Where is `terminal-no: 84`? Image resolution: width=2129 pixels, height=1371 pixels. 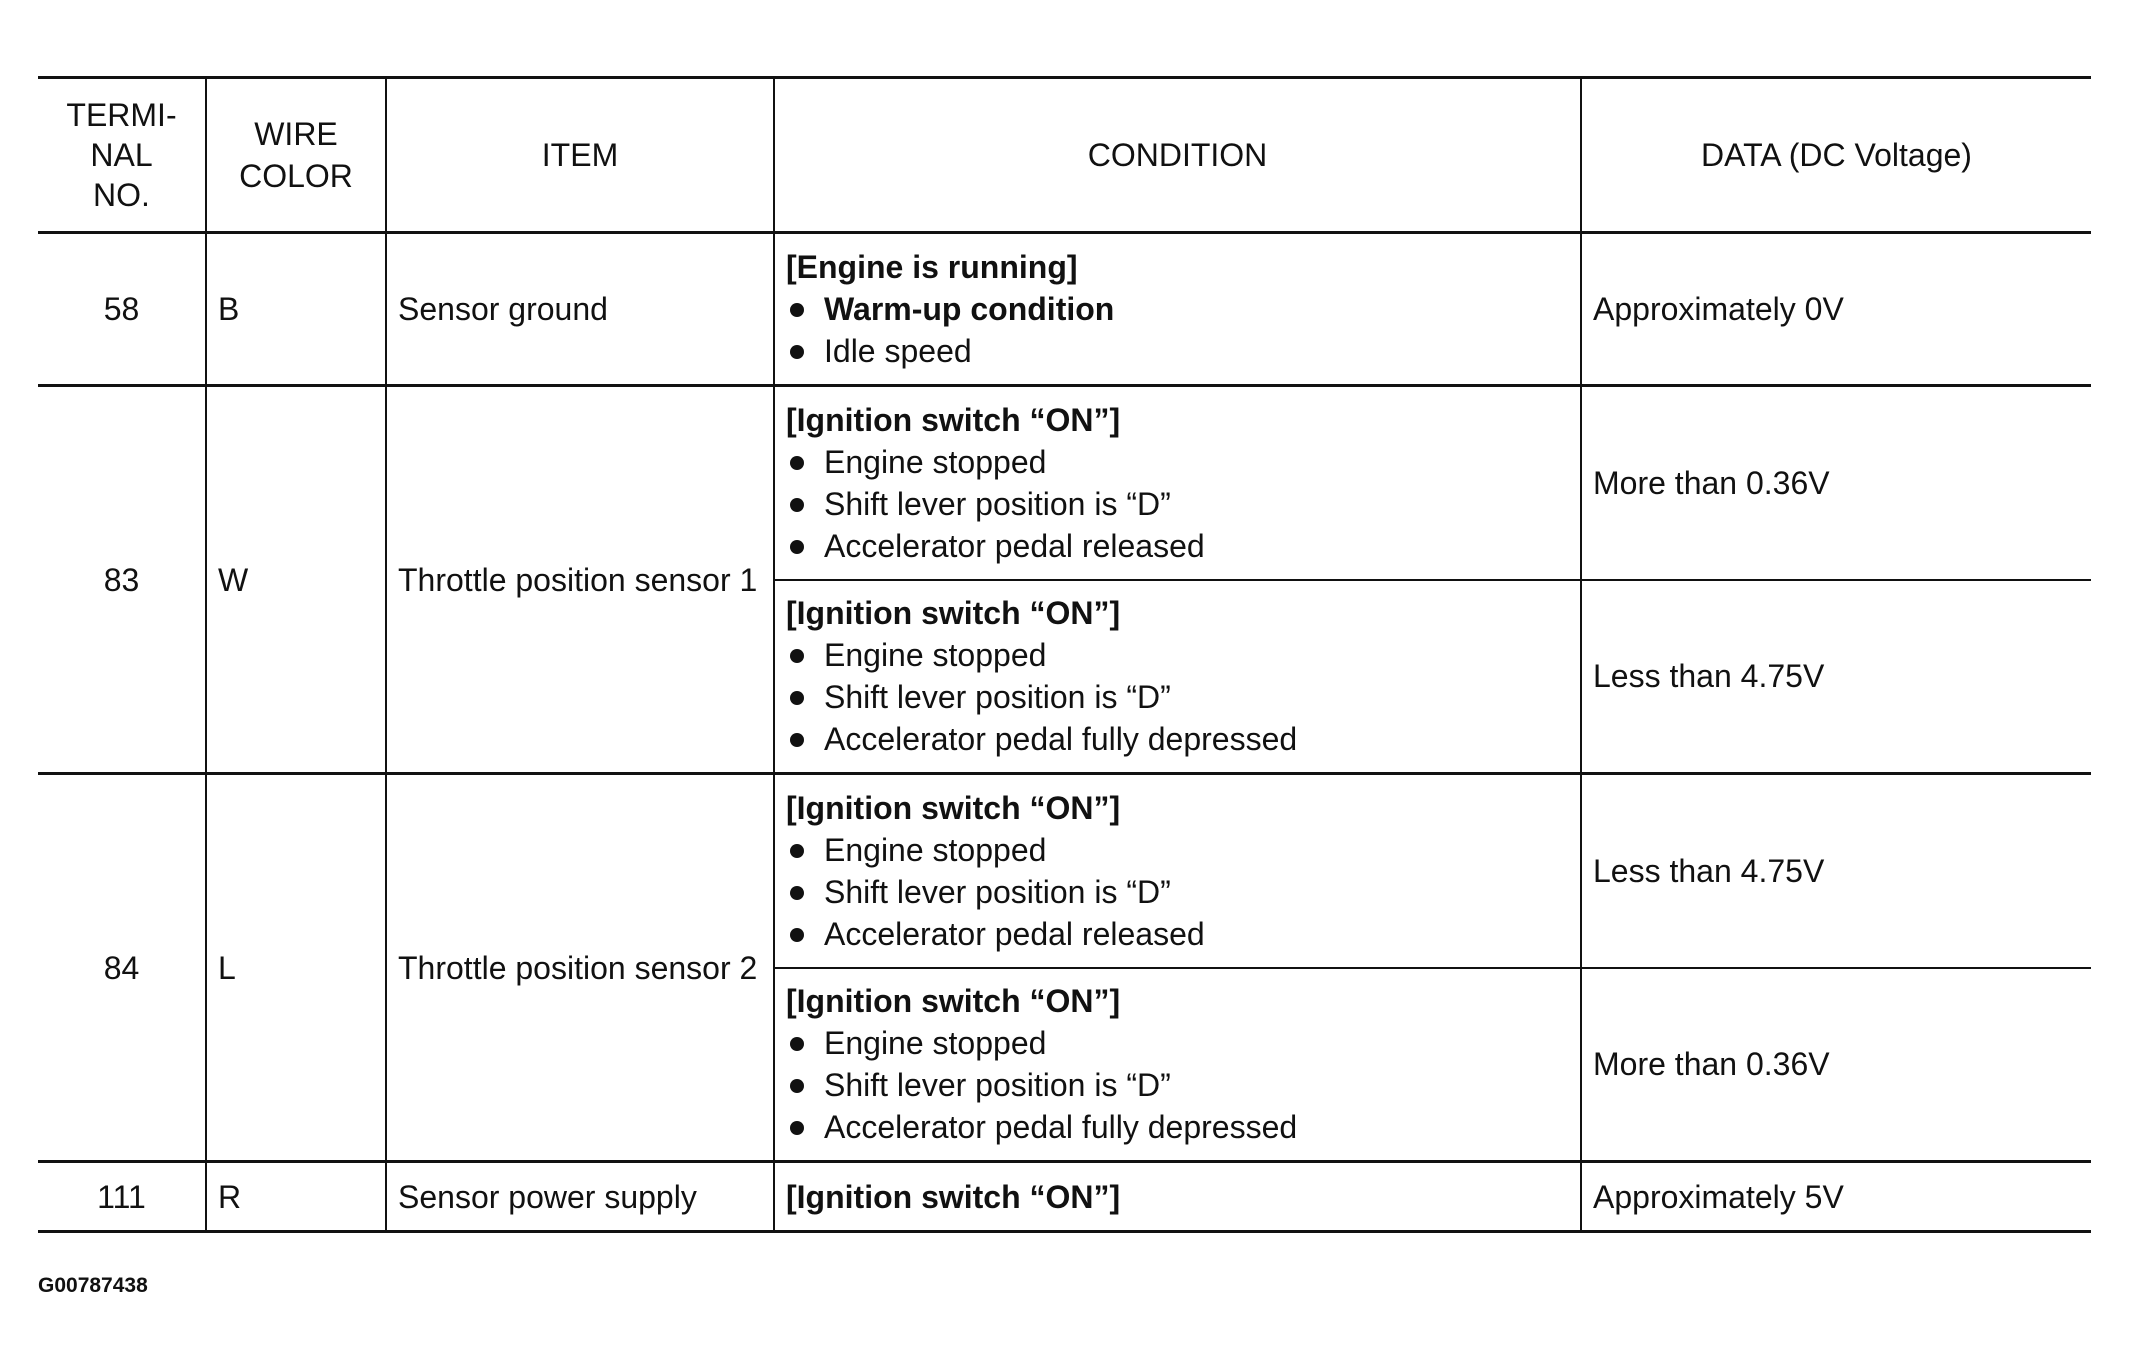
terminal-no: 84 is located at coordinates (122, 967).